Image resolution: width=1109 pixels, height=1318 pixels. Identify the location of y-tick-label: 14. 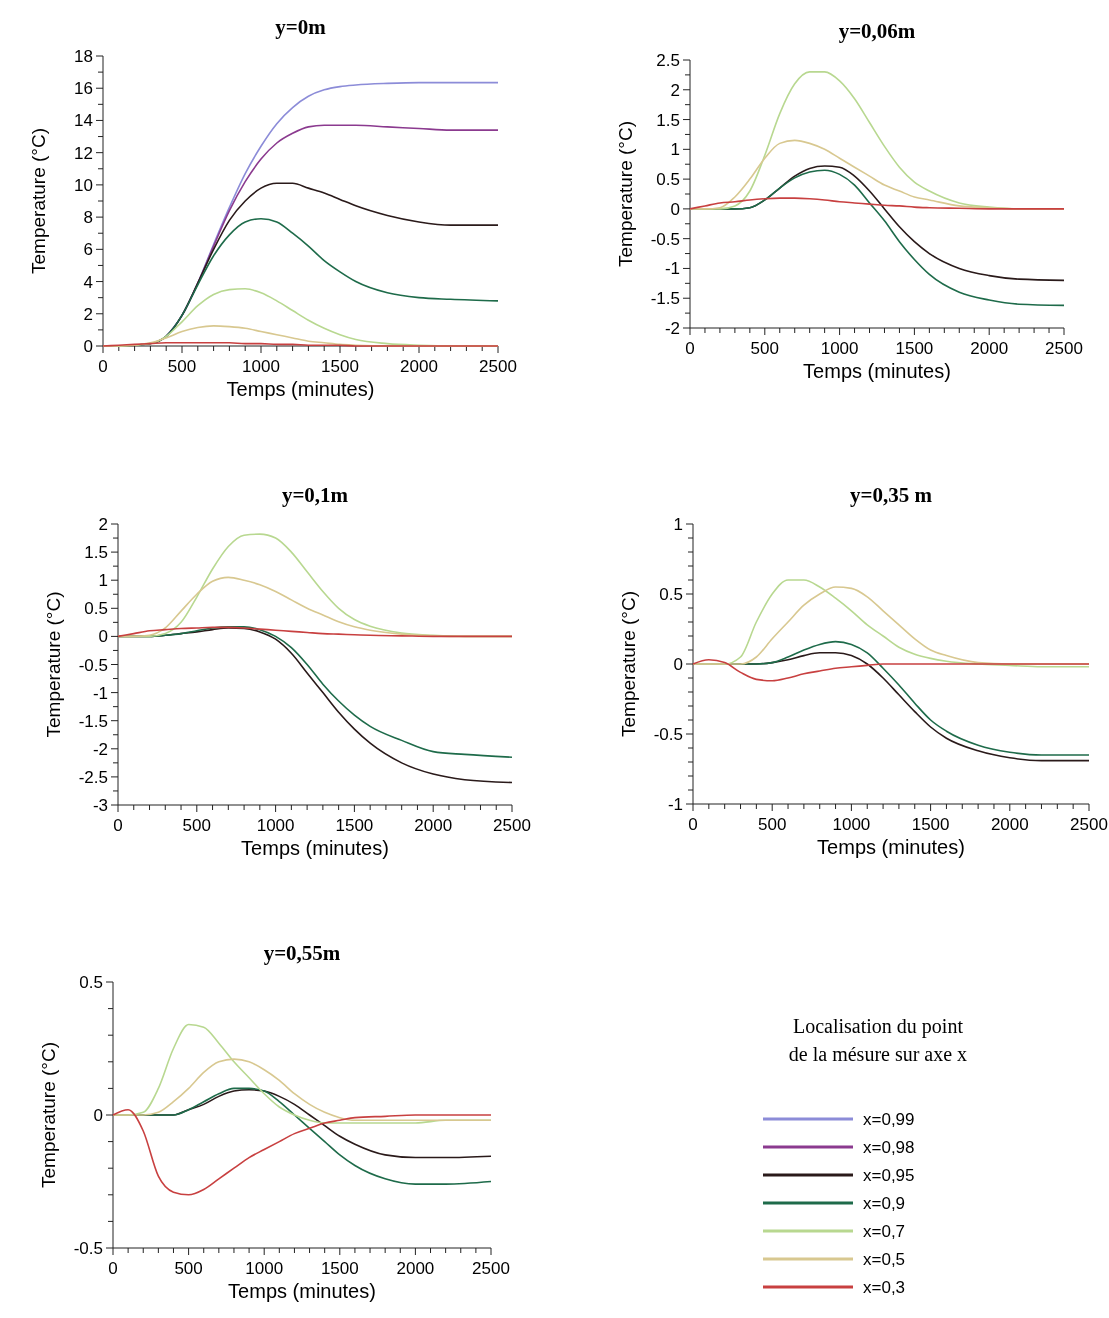
(83, 121).